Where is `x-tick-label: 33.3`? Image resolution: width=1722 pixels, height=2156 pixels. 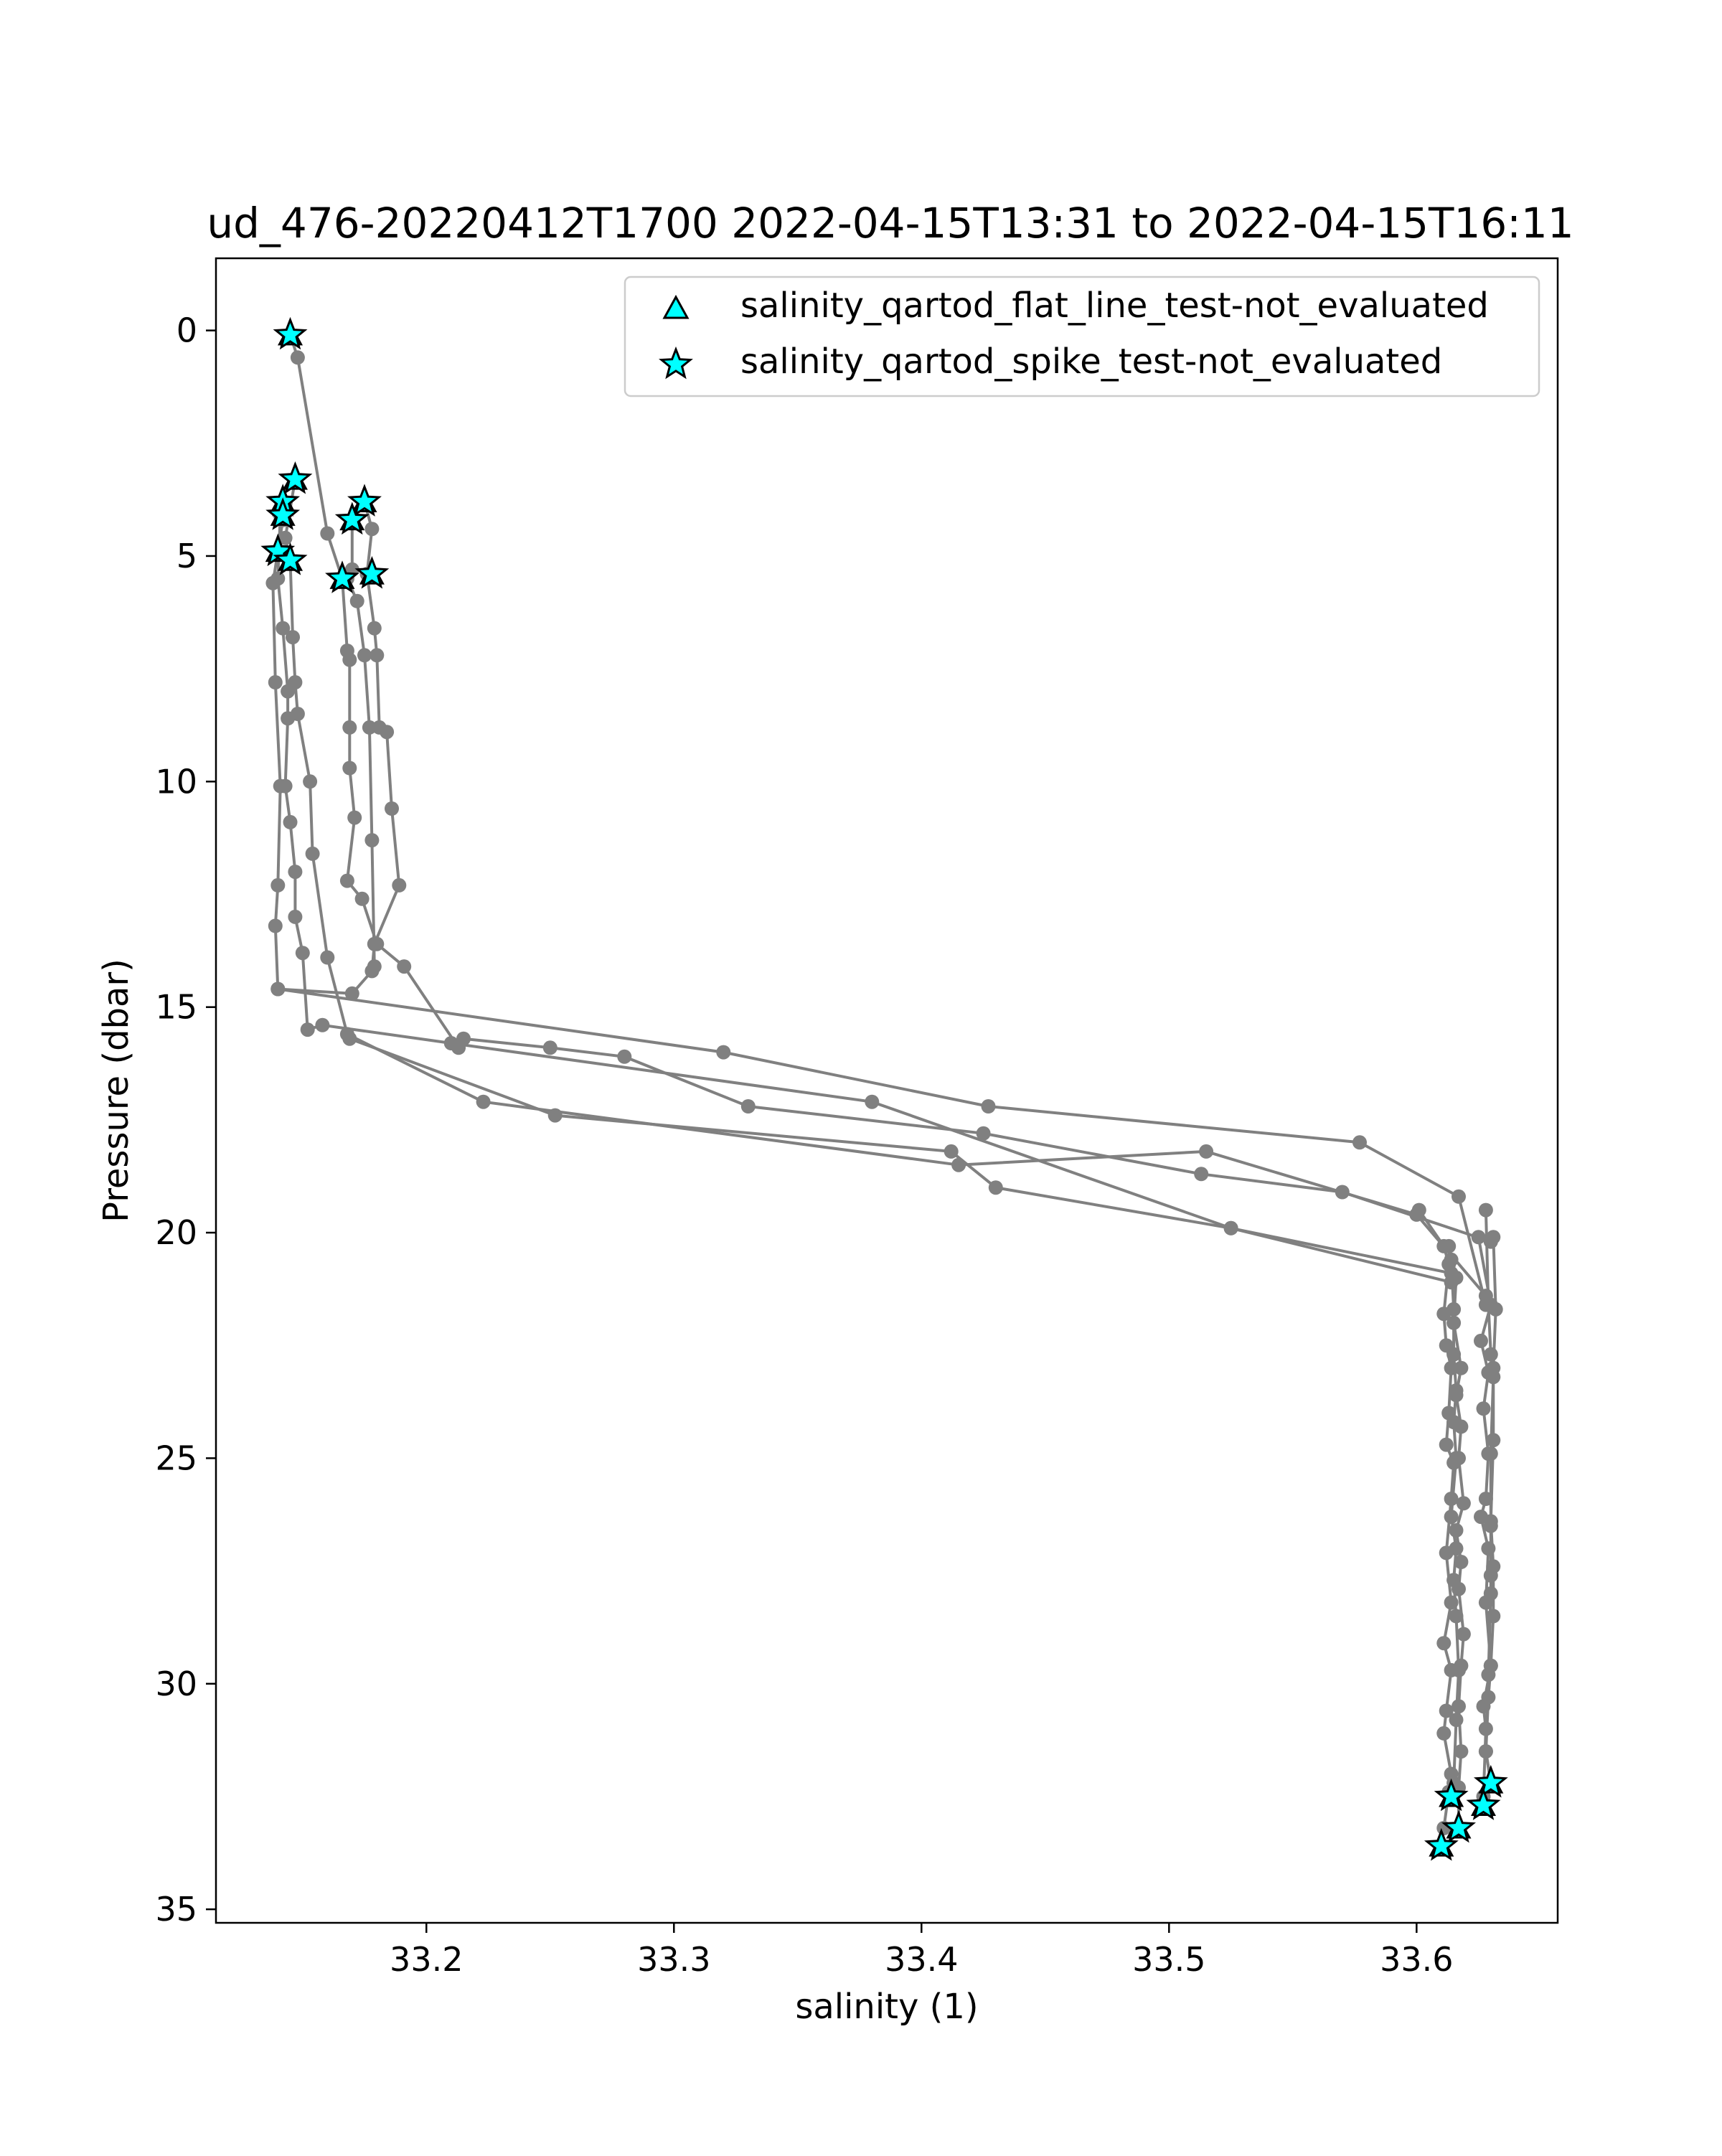 x-tick-label: 33.3 is located at coordinates (673, 1960).